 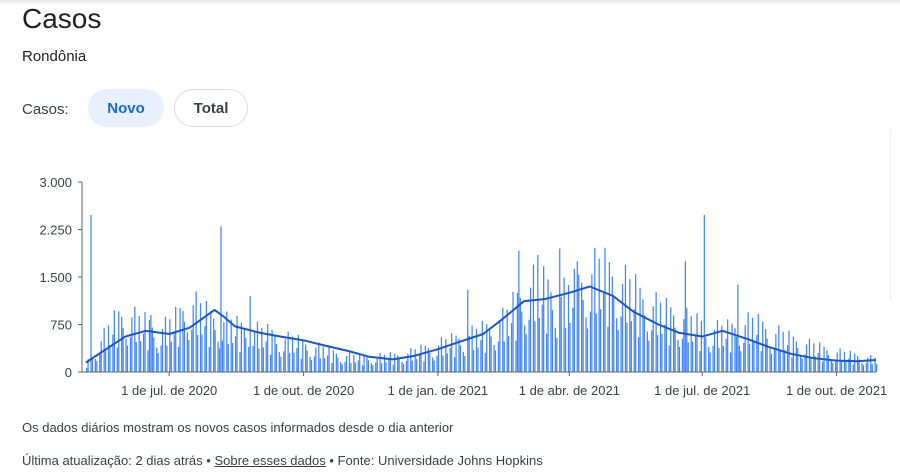 What do you see at coordinates (270, 460) in the screenshot?
I see `about-data-link: Sobre esses dados` at bounding box center [270, 460].